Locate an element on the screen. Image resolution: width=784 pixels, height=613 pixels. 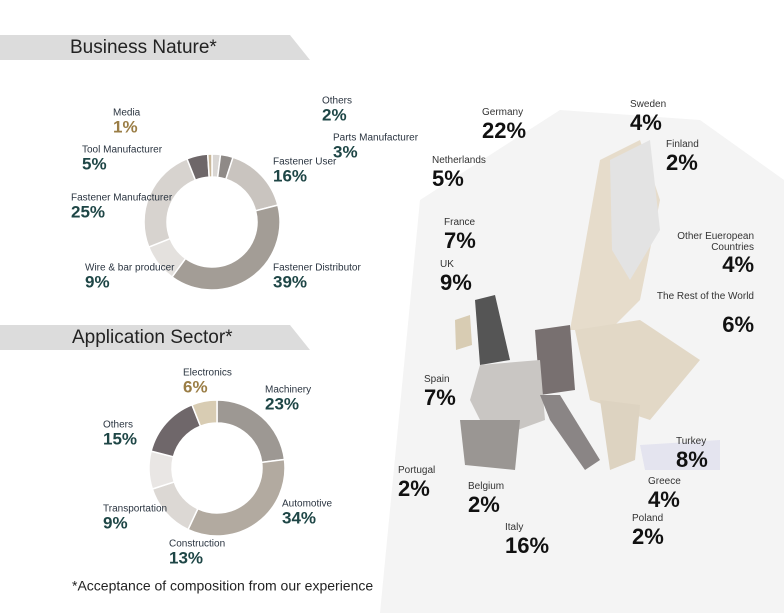
slice-label: Transportation is located at coordinates (135, 509).